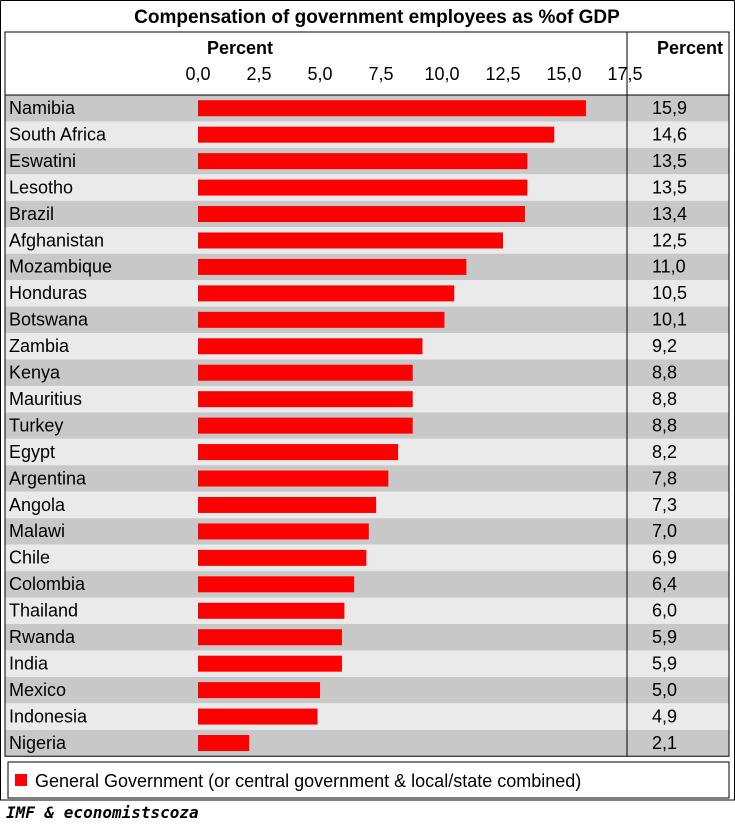 Image resolution: width=735 pixels, height=832 pixels. What do you see at coordinates (664, 478) in the screenshot?
I see `value-label: 7,8` at bounding box center [664, 478].